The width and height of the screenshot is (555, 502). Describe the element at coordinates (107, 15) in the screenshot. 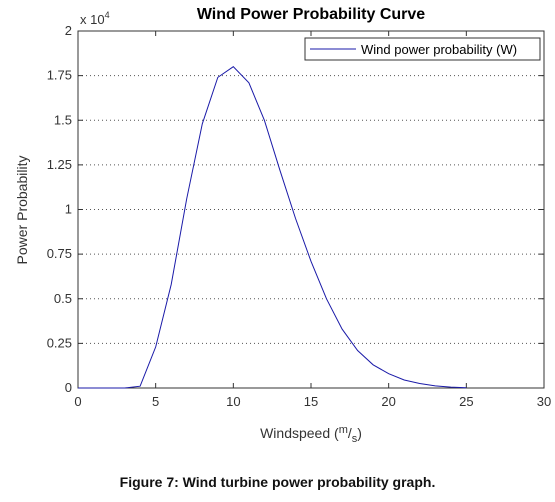

I see `y-multiplier-exponent: 4` at that location.